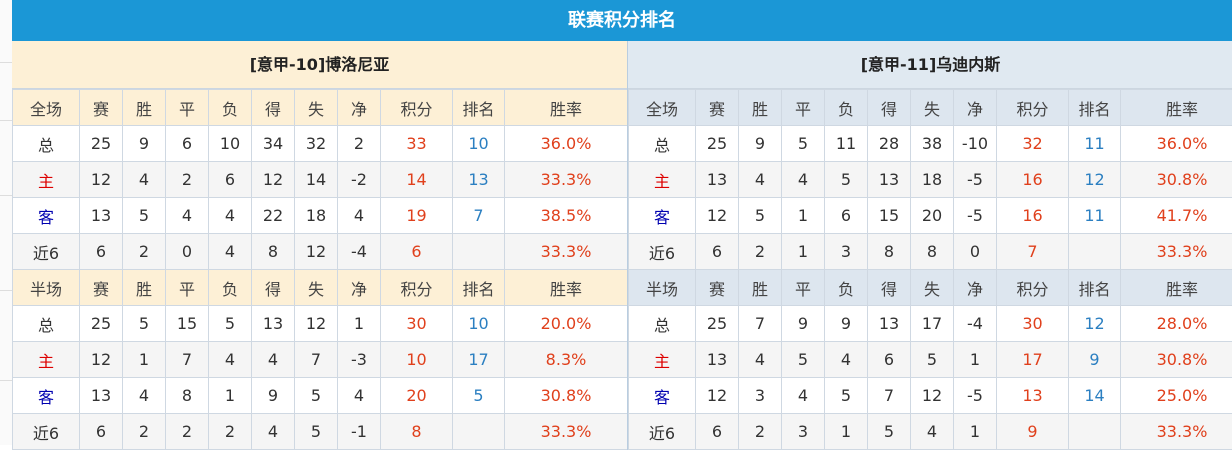 This screenshot has width=1232, height=450. Describe the element at coordinates (975, 324) in the screenshot. I see `cell-gd: -4` at that location.